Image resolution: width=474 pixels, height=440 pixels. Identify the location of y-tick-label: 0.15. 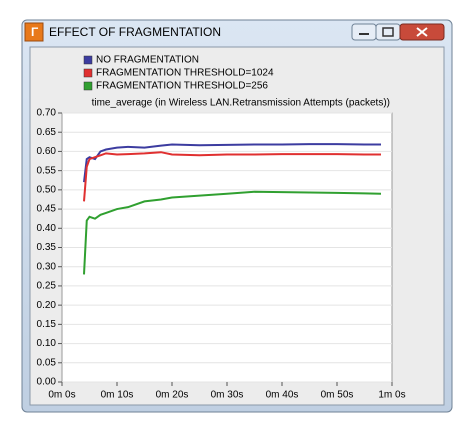
(47, 324).